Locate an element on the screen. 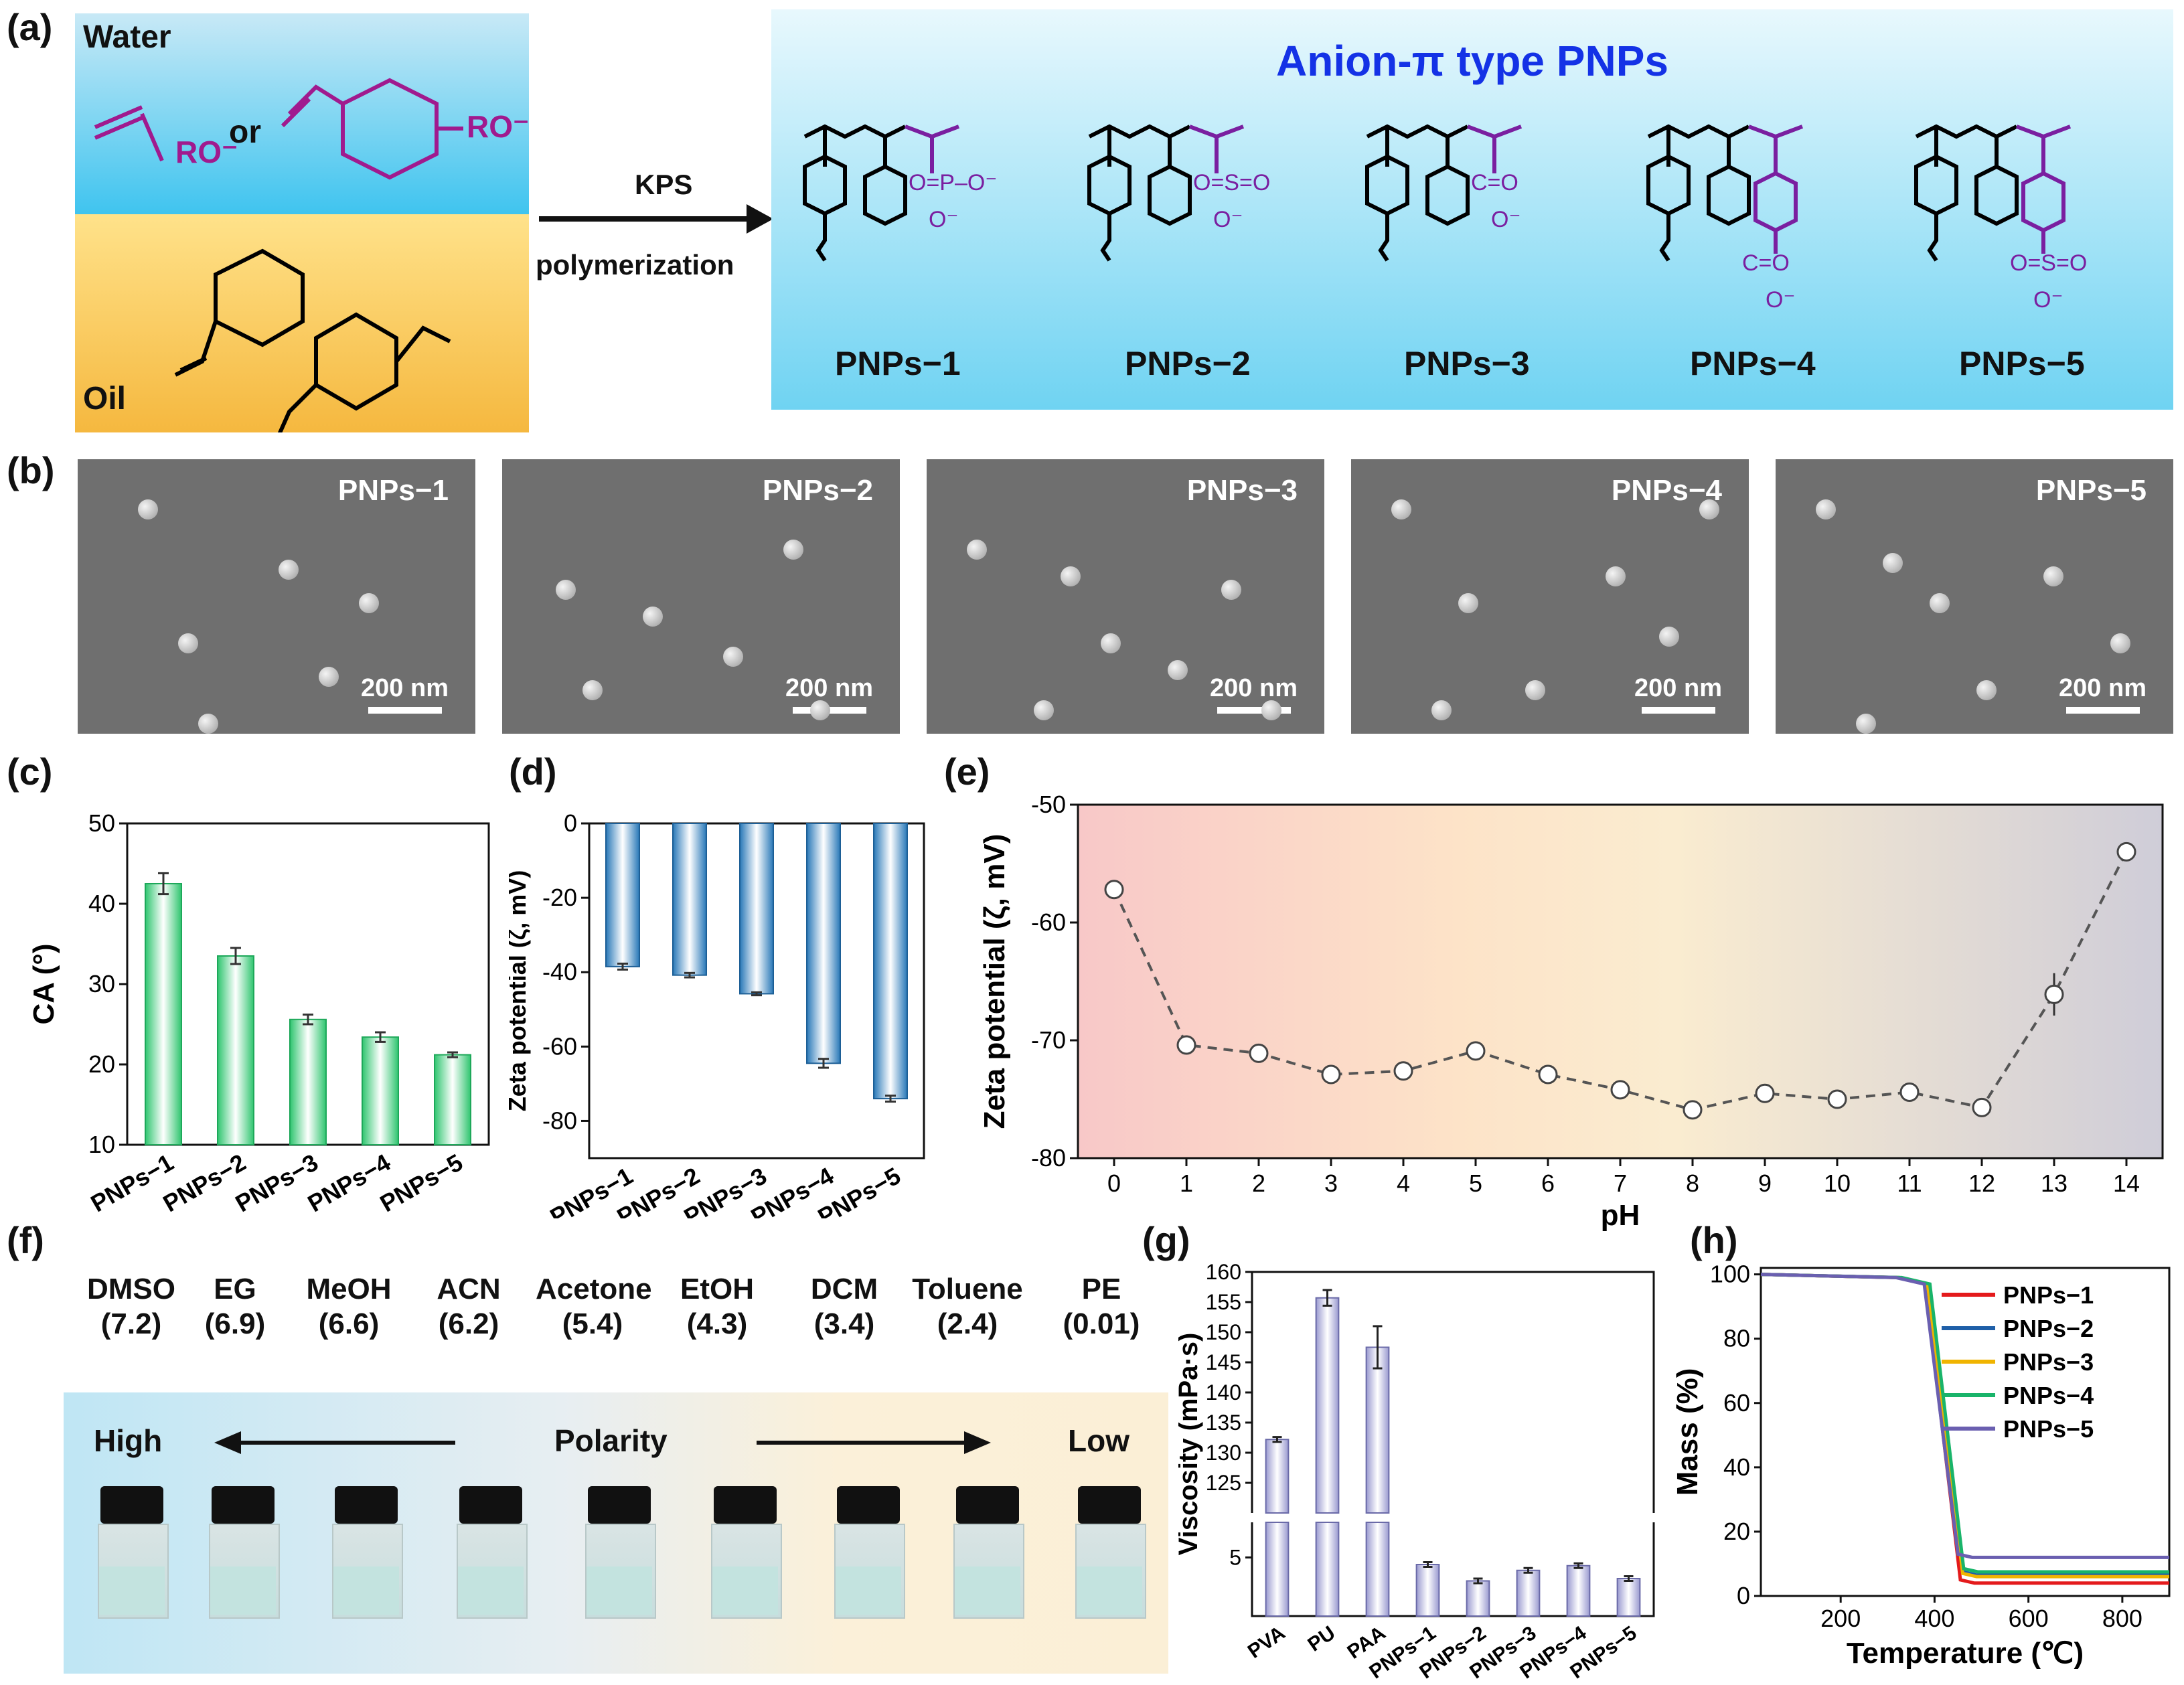 Image resolution: width=2184 pixels, height=1685 pixels. solvent-dmso: DMSO (7.2) is located at coordinates (131, 1306).